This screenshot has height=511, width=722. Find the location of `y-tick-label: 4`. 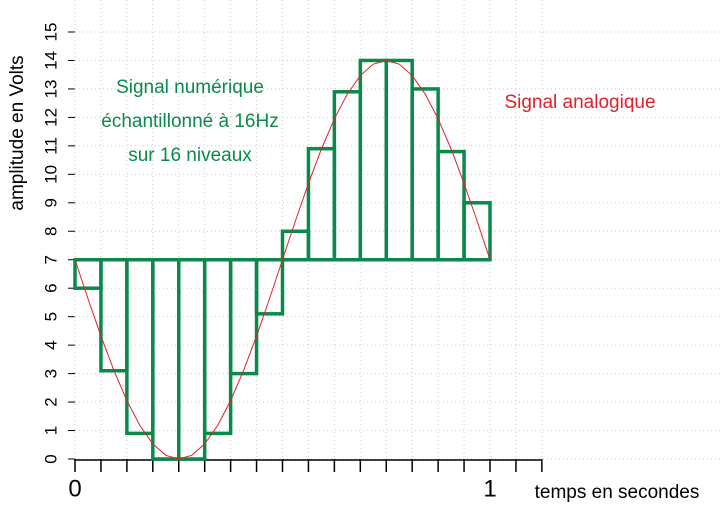

y-tick-label: 4 is located at coordinates (50, 344).